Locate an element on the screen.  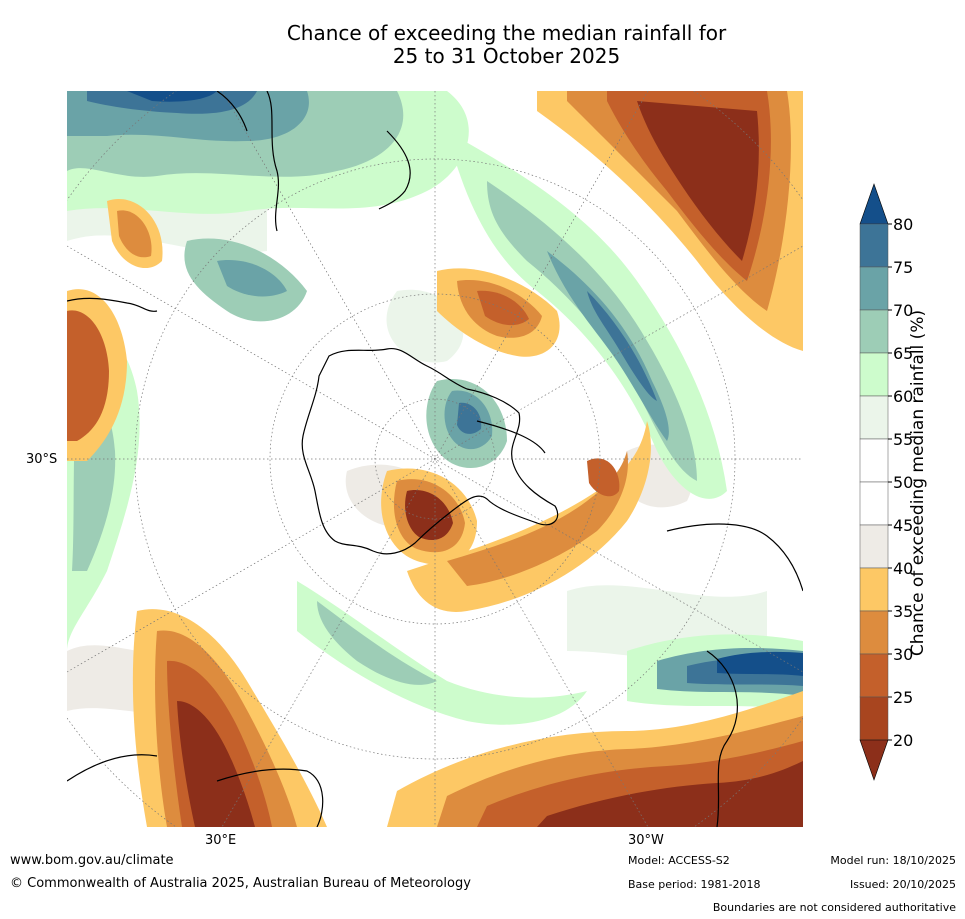
issued-text: Issued: 20/10/2025 is located at coordinates (902, 884).